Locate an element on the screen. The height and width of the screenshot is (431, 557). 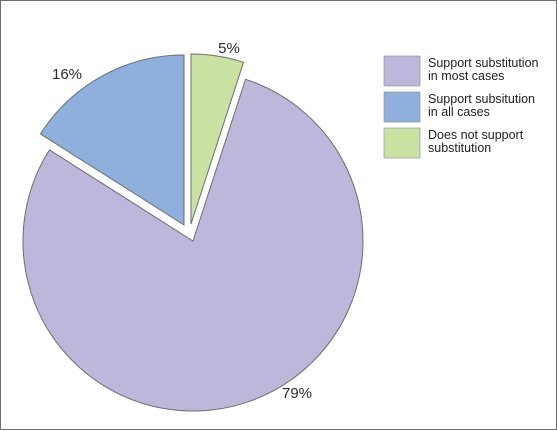
slice-value-label-2: 5% is located at coordinates (229, 48).